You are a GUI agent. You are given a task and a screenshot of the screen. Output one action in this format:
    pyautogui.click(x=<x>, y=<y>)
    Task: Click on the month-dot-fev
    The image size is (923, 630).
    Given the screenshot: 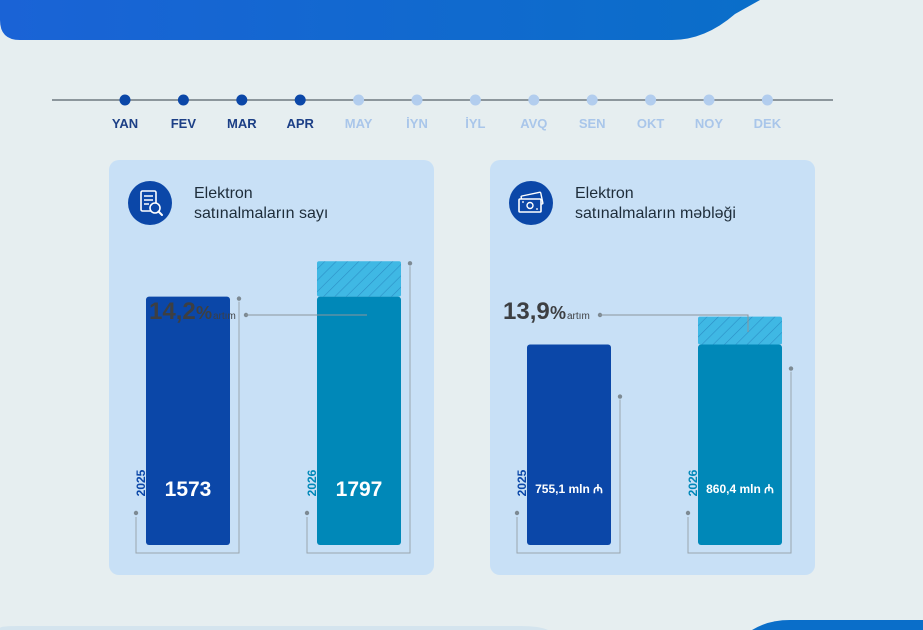 What is the action you would take?
    pyautogui.click(x=183, y=100)
    